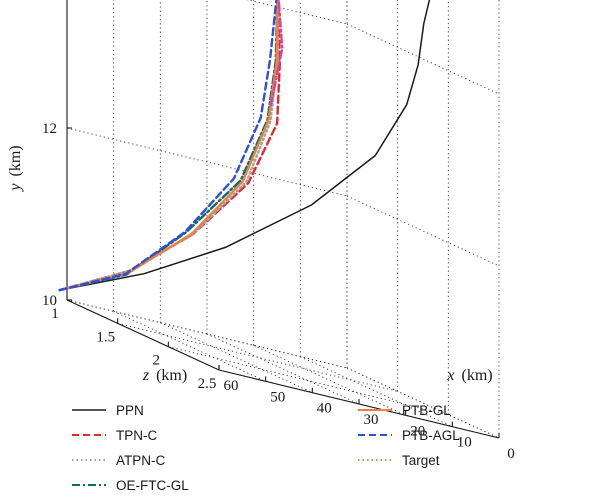 This screenshot has height=501, width=600. I want to click on series-ptb-agl-overlay-line, so click(276, 53).